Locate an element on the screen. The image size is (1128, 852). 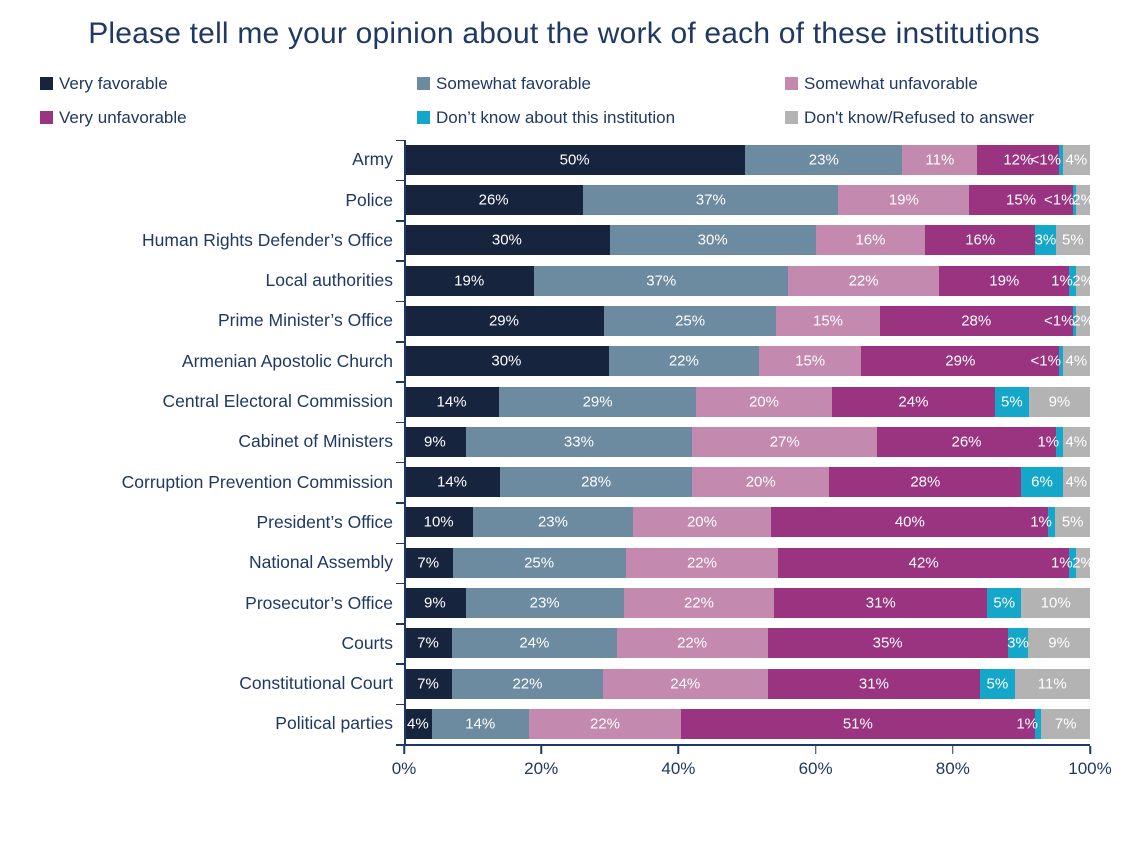
bar-segment: 4% is located at coordinates (1076, 159).